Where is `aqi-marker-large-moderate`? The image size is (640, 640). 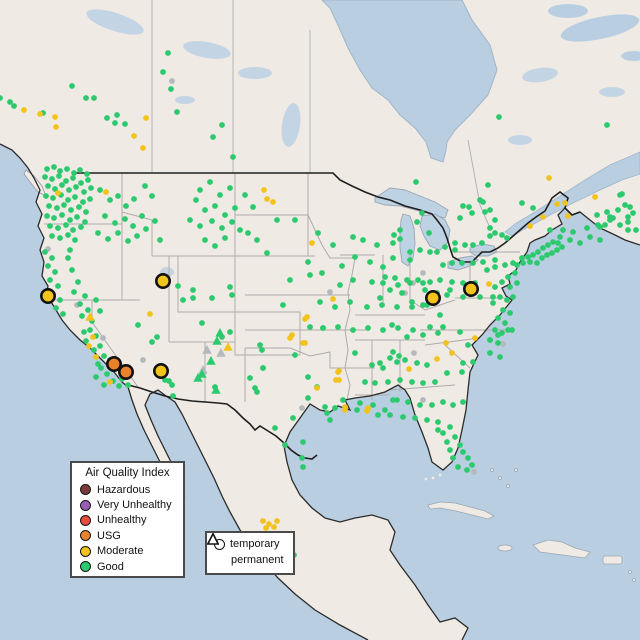 aqi-marker-large-moderate is located at coordinates (432, 297).